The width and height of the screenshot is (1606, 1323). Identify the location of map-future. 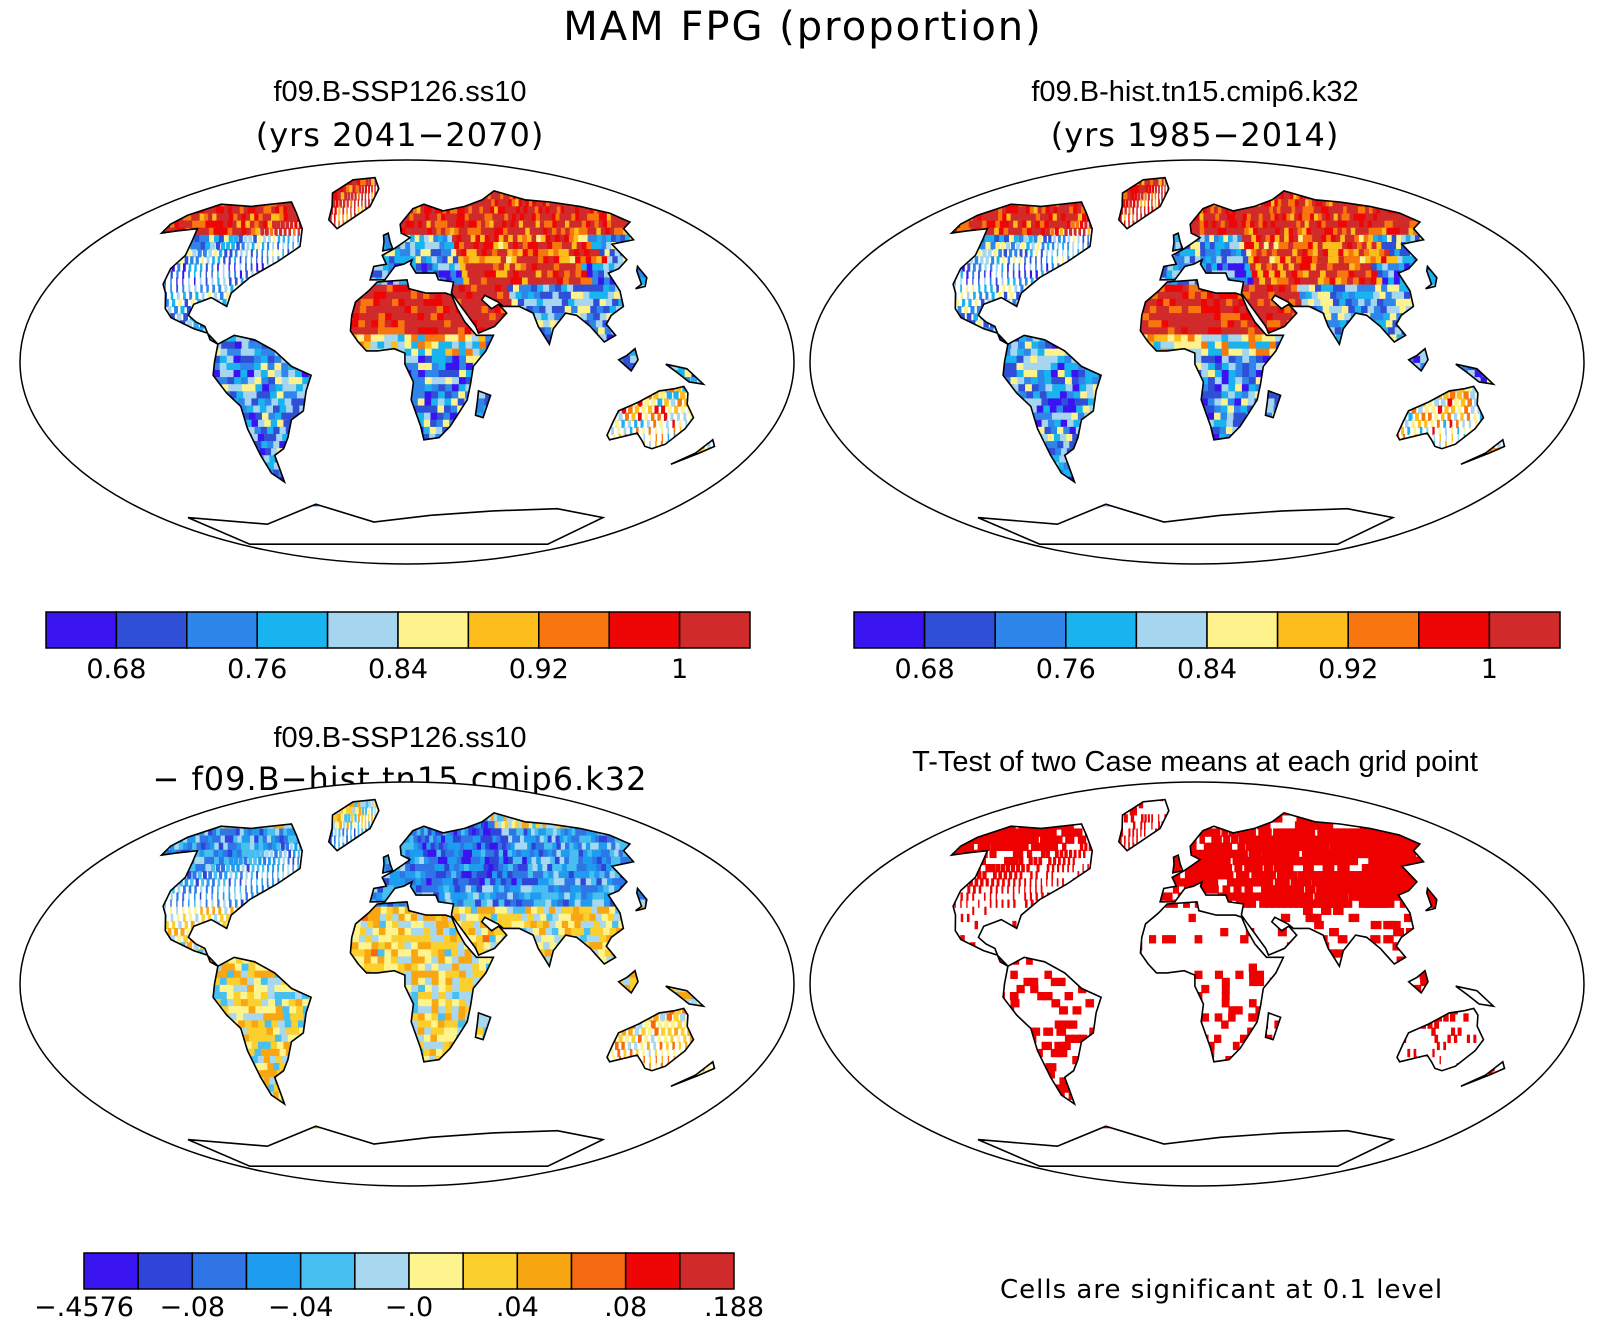
(407, 362).